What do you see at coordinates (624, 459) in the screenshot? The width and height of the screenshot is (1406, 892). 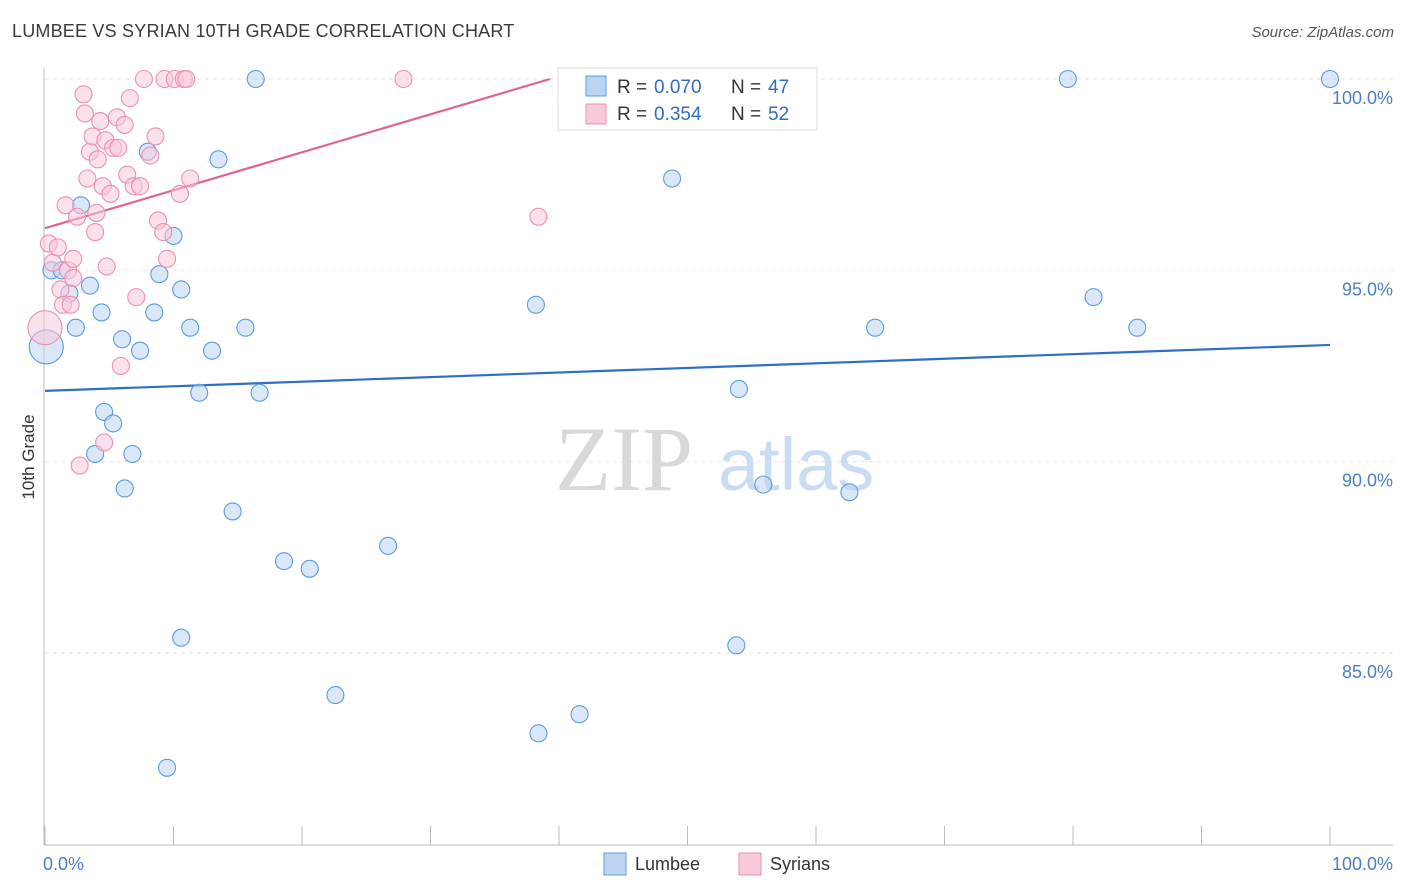 I see `watermark-zip: ZIP` at bounding box center [624, 459].